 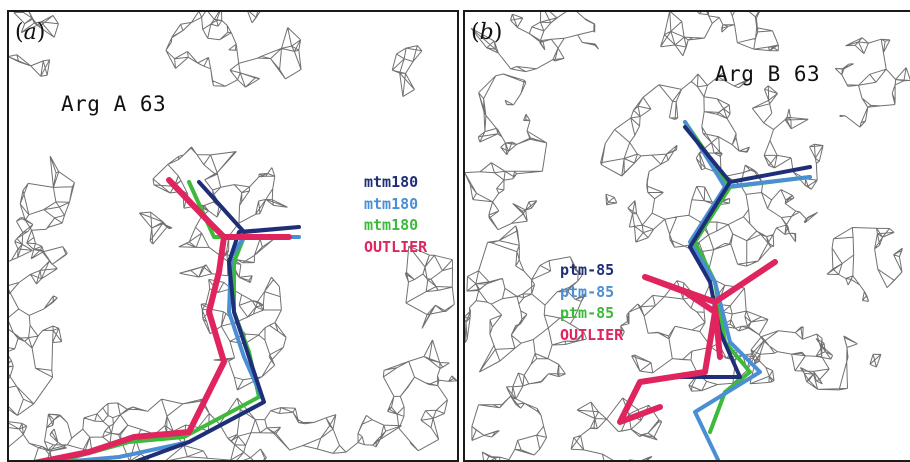 I want to click on model-dark-blue-b, so click(x=745, y=252).